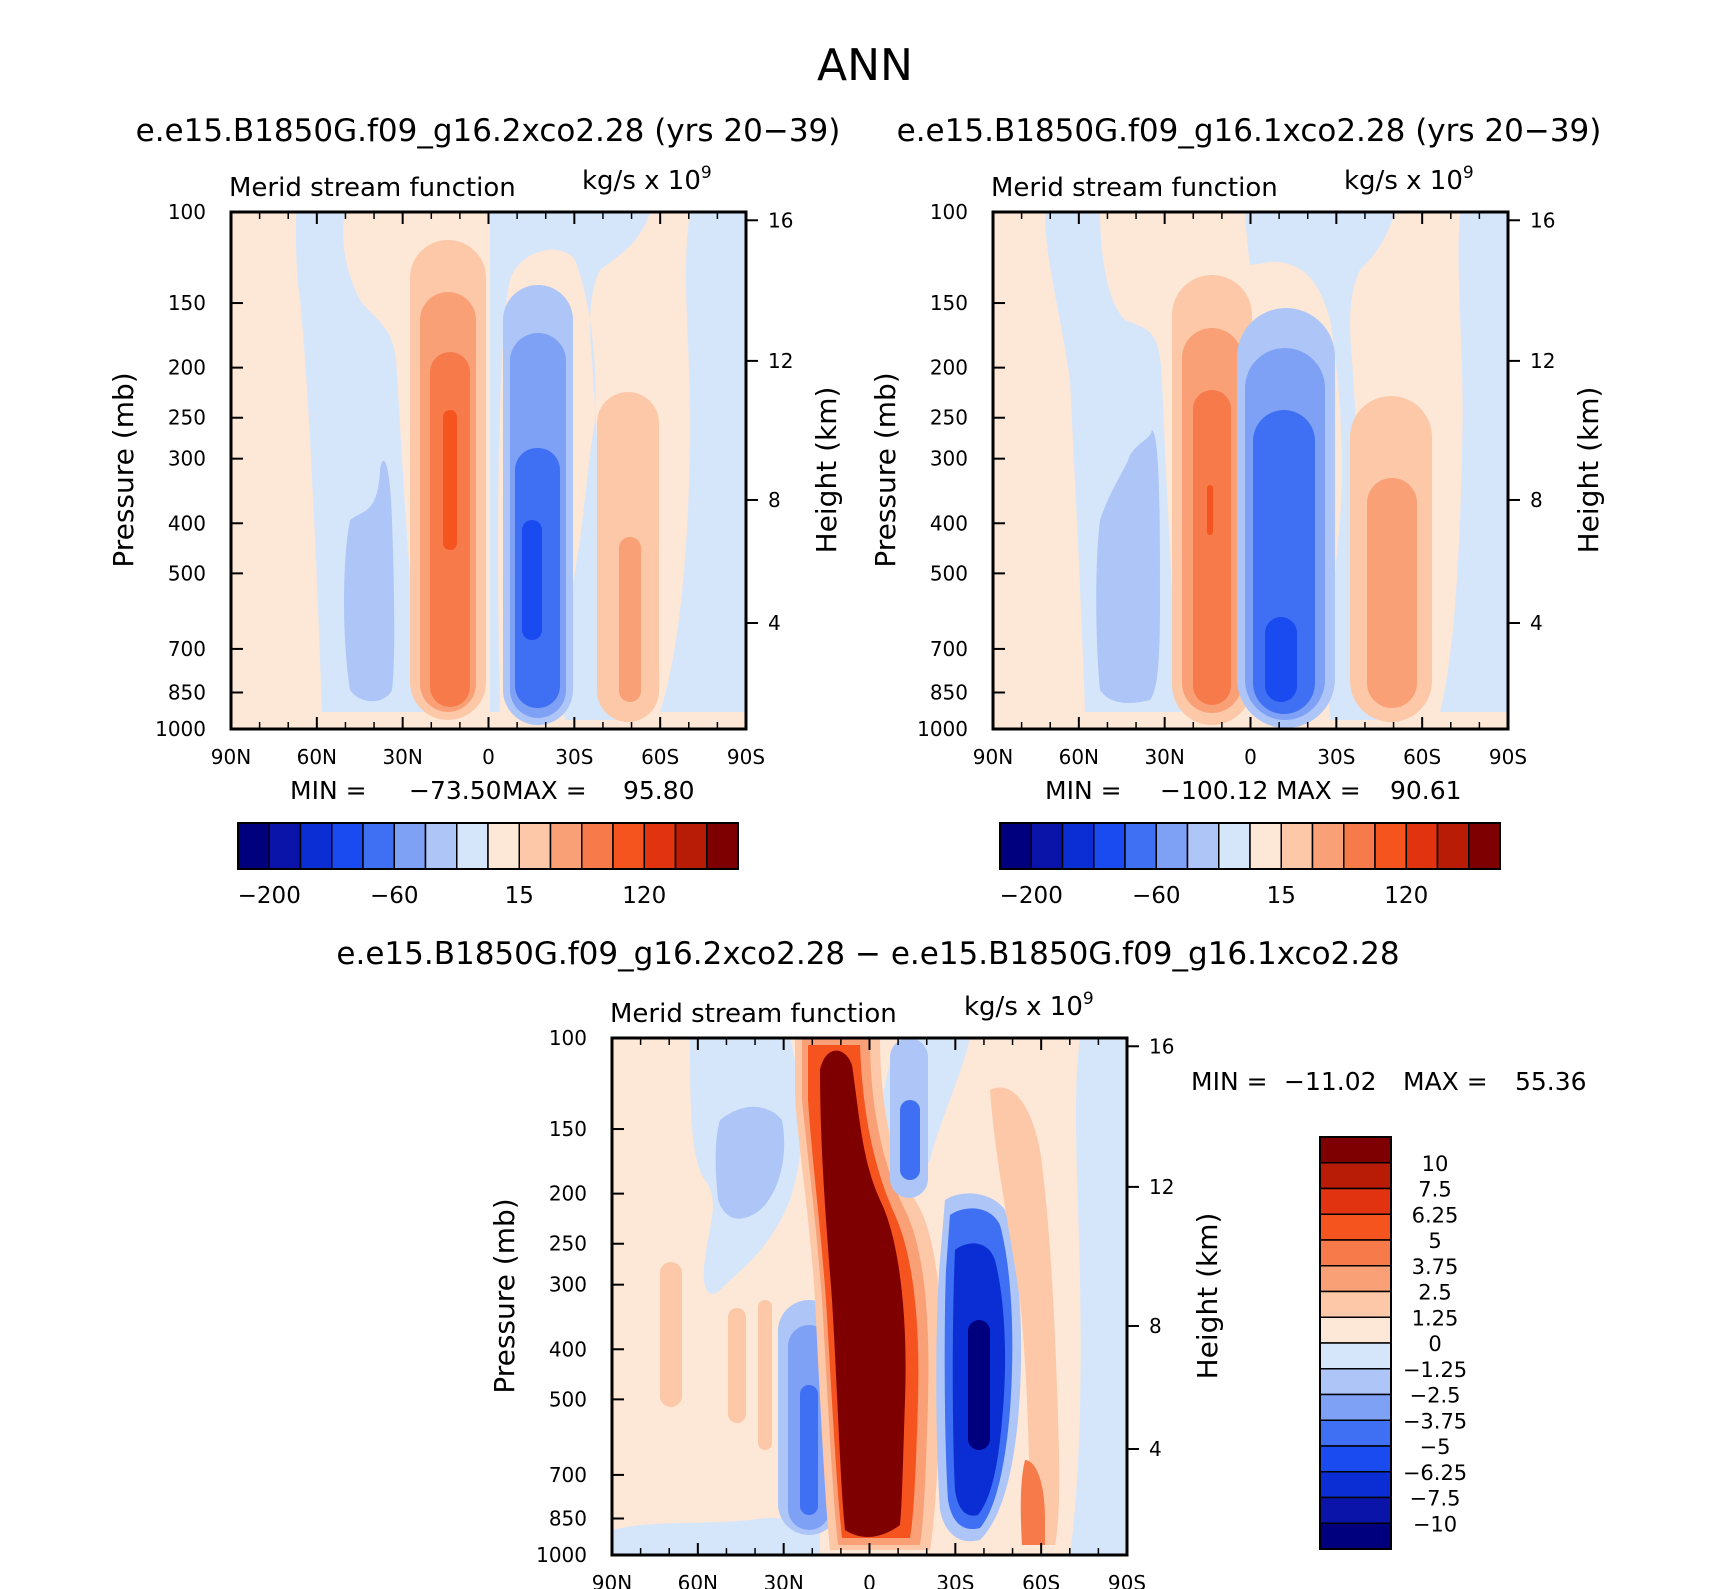 The height and width of the screenshot is (1589, 1710). Describe the element at coordinates (328, 790) in the screenshot. I see `panel-1-min-label: MIN =` at that location.